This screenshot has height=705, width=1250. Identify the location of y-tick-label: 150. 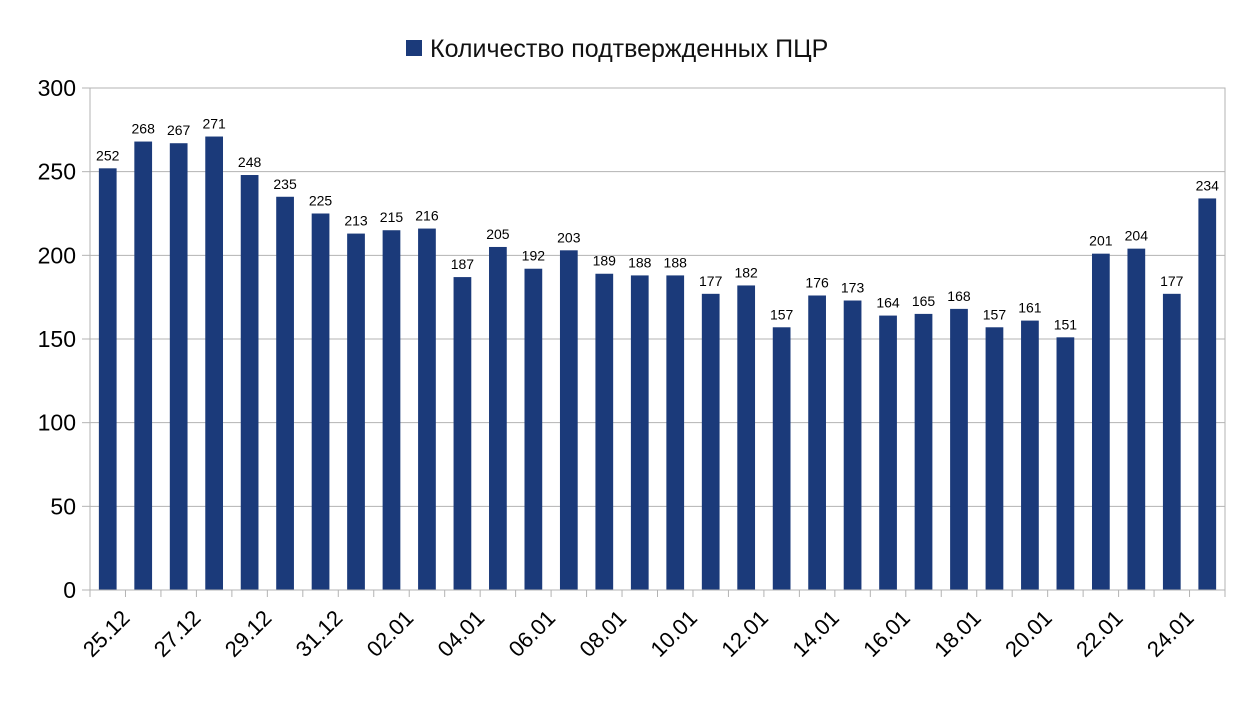
(57, 339).